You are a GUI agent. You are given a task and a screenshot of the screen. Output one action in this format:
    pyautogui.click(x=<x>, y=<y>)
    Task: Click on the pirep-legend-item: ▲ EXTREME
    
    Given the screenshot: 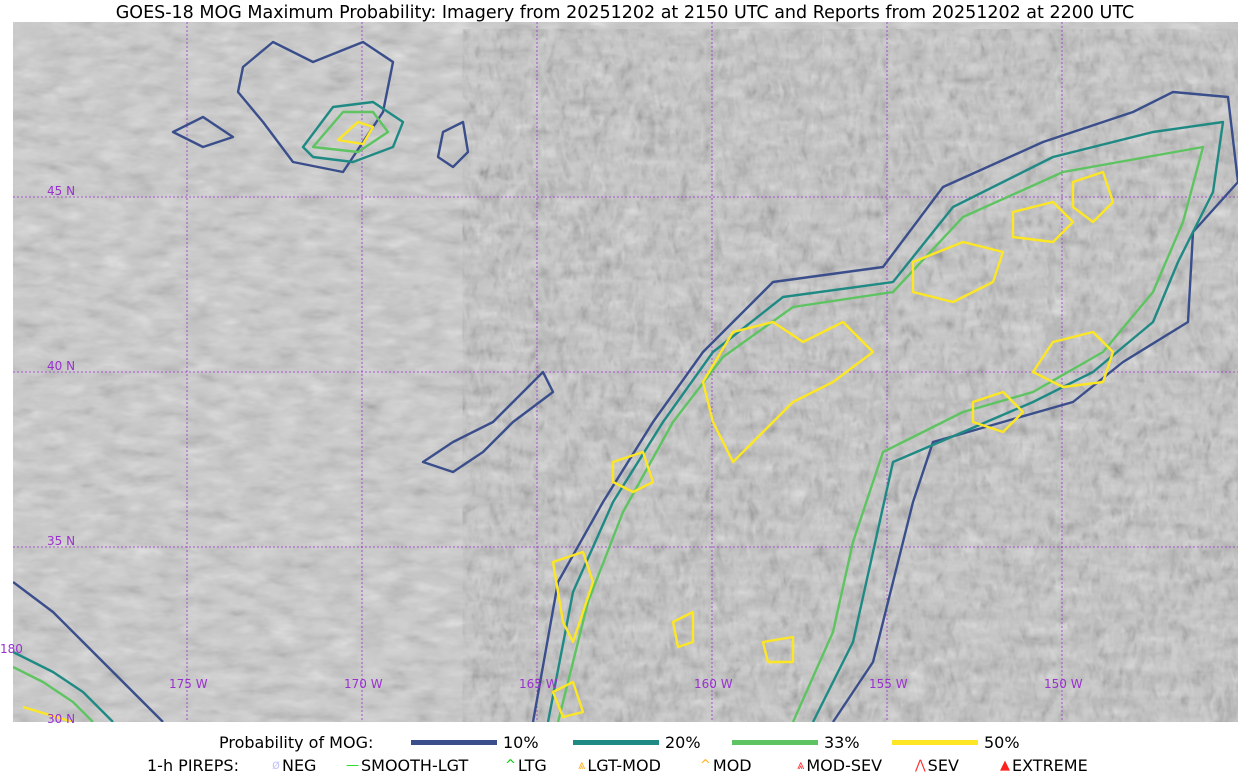 What is the action you would take?
    pyautogui.click(x=1044, y=765)
    